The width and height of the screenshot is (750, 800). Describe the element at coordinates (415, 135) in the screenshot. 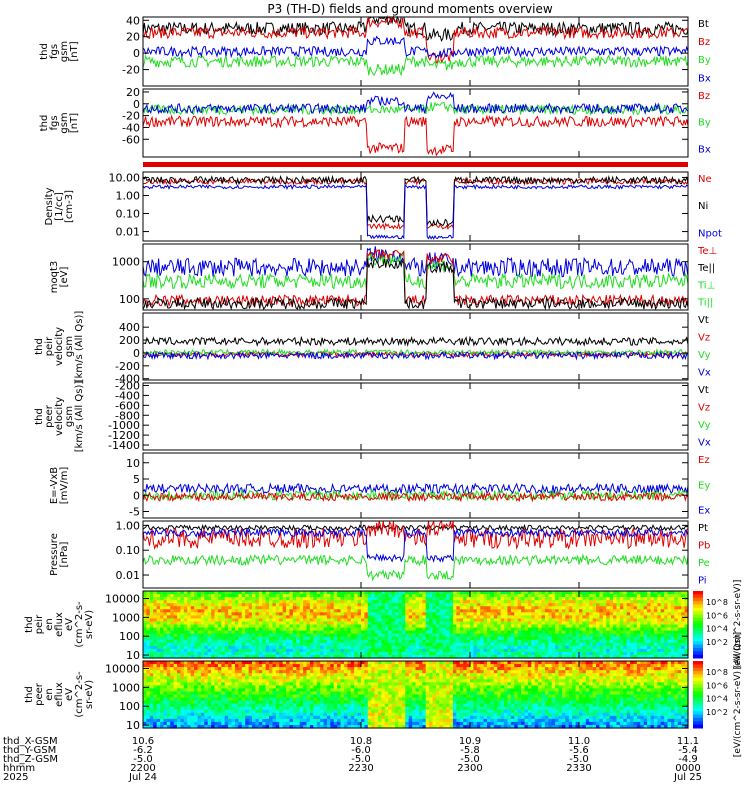

I see `series-Bz` at that location.